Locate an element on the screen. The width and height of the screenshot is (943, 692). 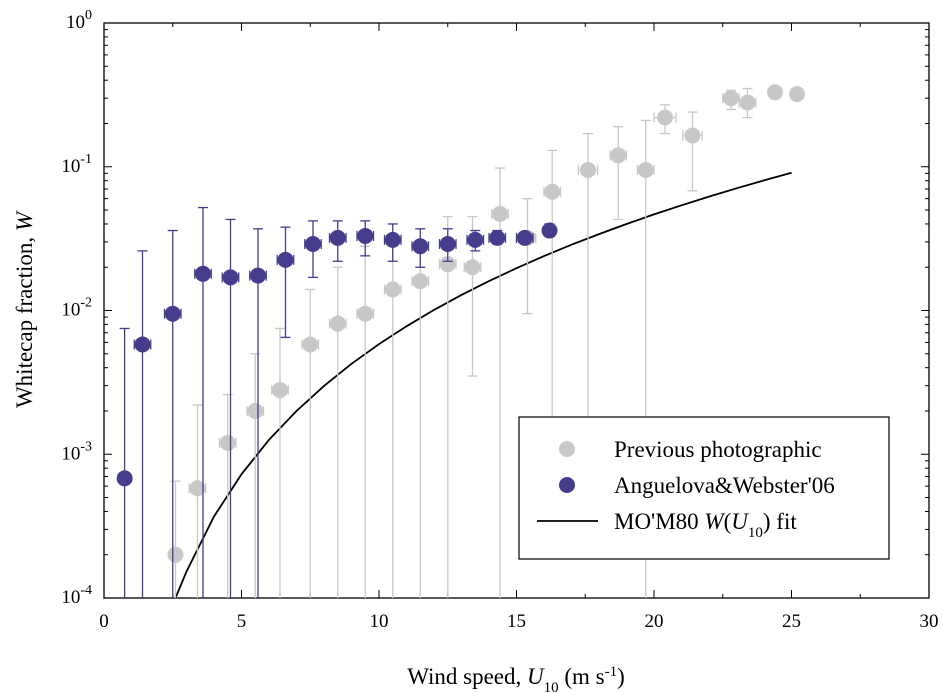
x-tick-label: 25 is located at coordinates (791, 621).